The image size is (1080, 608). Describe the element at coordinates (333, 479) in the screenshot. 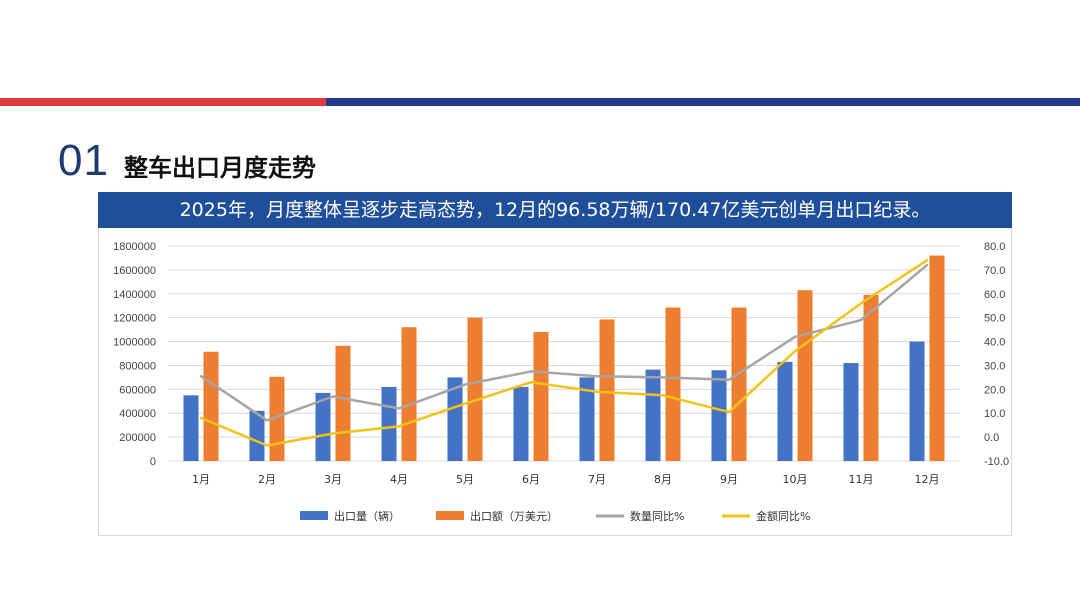

I see `category-label: 3月` at that location.